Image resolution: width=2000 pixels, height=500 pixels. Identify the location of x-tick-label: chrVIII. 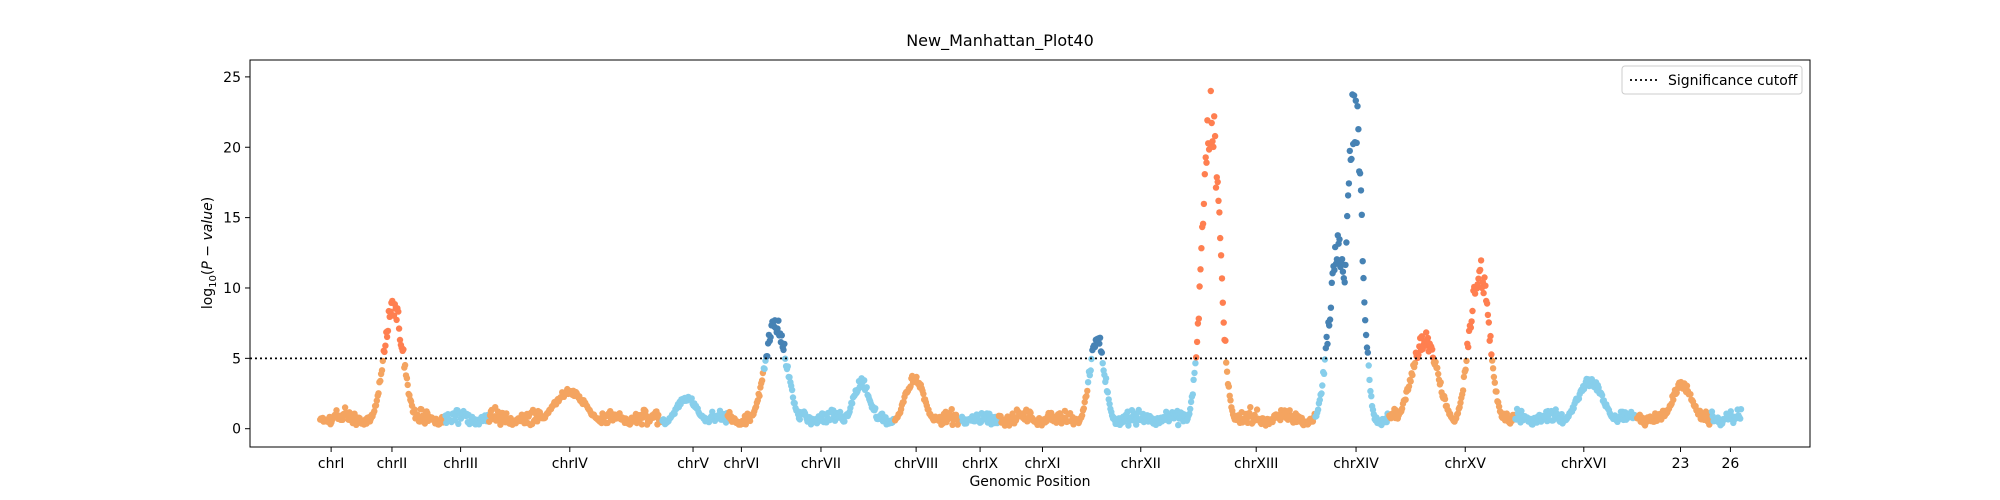
(916, 464).